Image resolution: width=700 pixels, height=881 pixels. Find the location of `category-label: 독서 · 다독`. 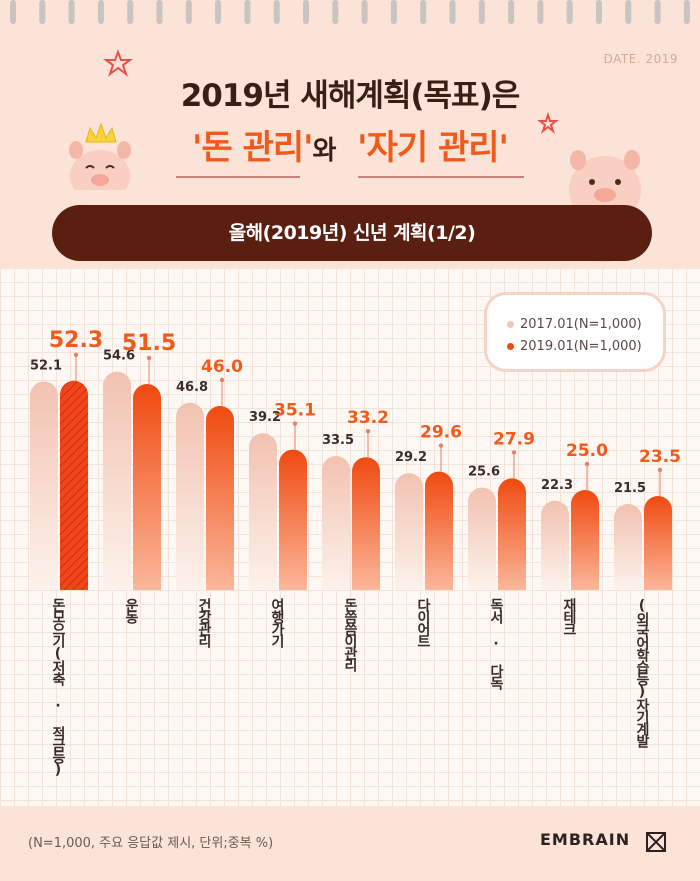

category-label: 독서 · 다독 is located at coordinates (496, 643).